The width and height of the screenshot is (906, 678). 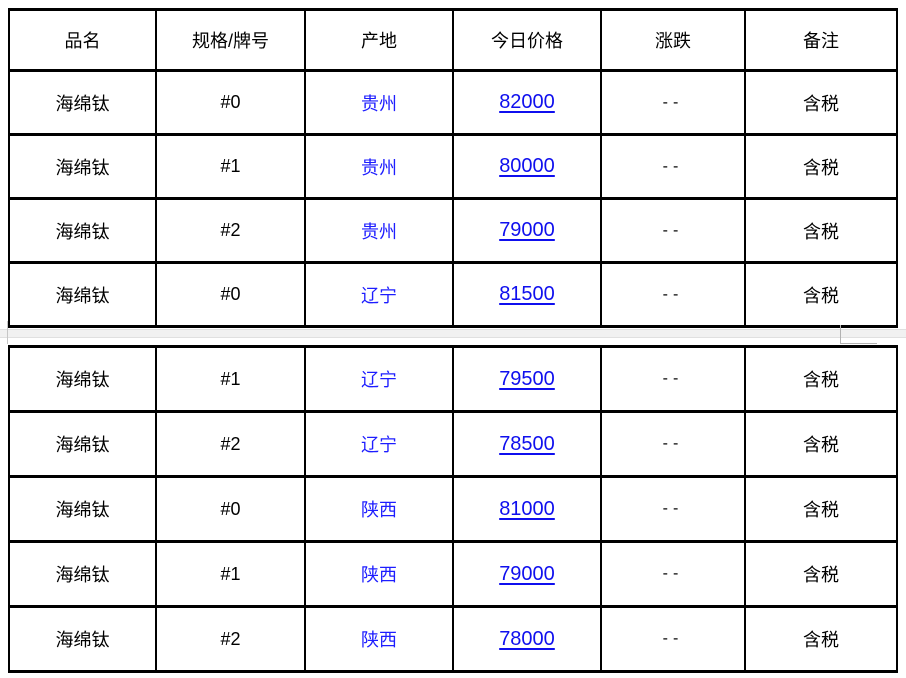 What do you see at coordinates (230, 40) in the screenshot?
I see `column-header-spec: 规格/牌号` at bounding box center [230, 40].